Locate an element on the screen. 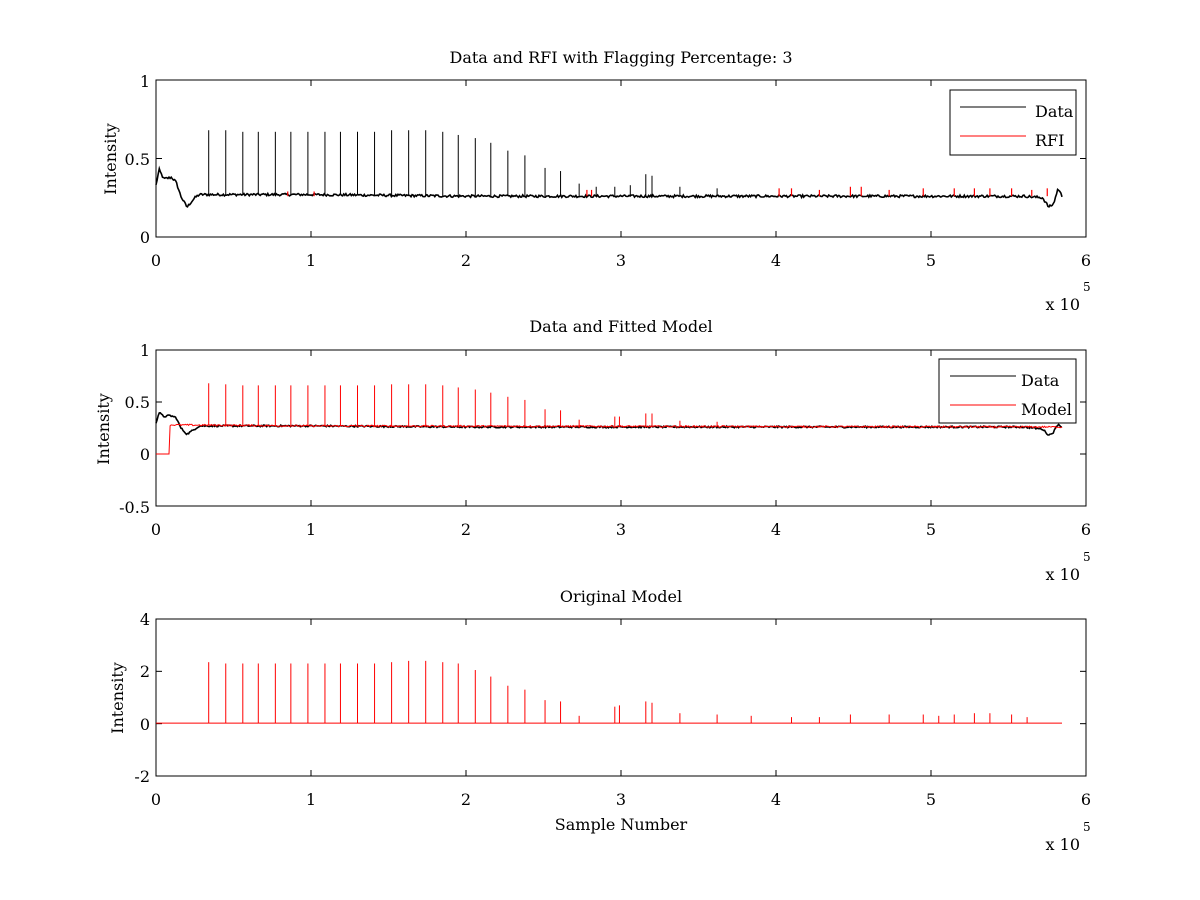 This screenshot has width=1200, height=900. panel-2-plot-area is located at coordinates (621, 428).